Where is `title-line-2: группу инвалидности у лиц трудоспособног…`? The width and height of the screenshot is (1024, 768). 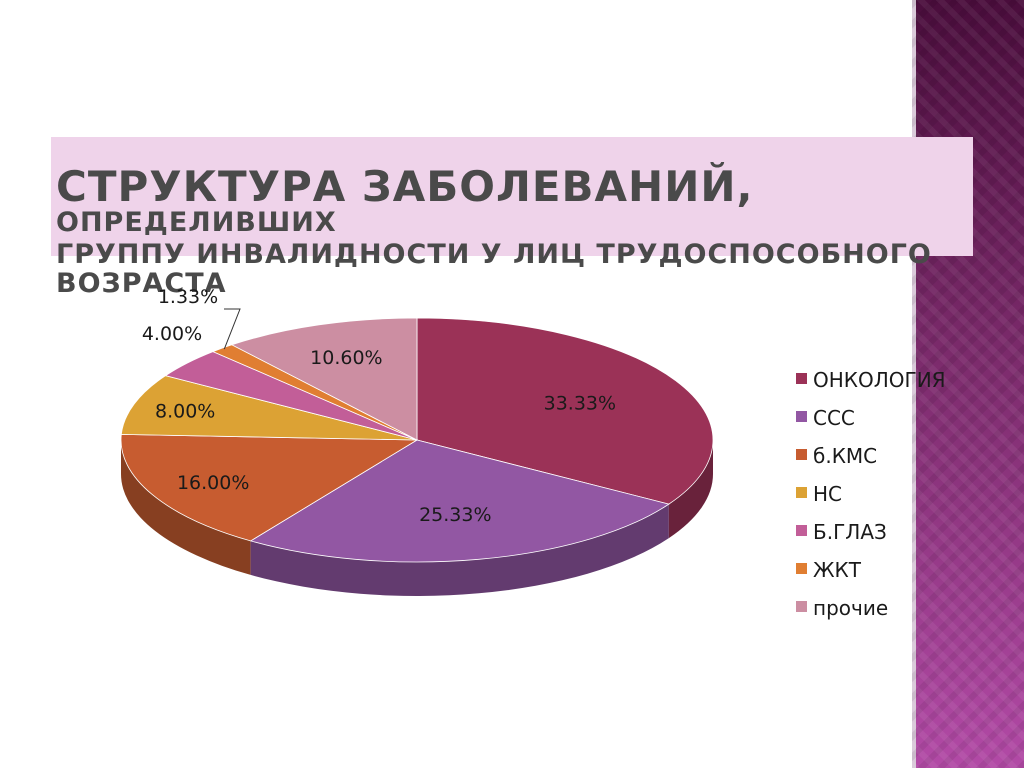 title-line-2: группу инвалидности у лиц трудоспособног… is located at coordinates (494, 269).